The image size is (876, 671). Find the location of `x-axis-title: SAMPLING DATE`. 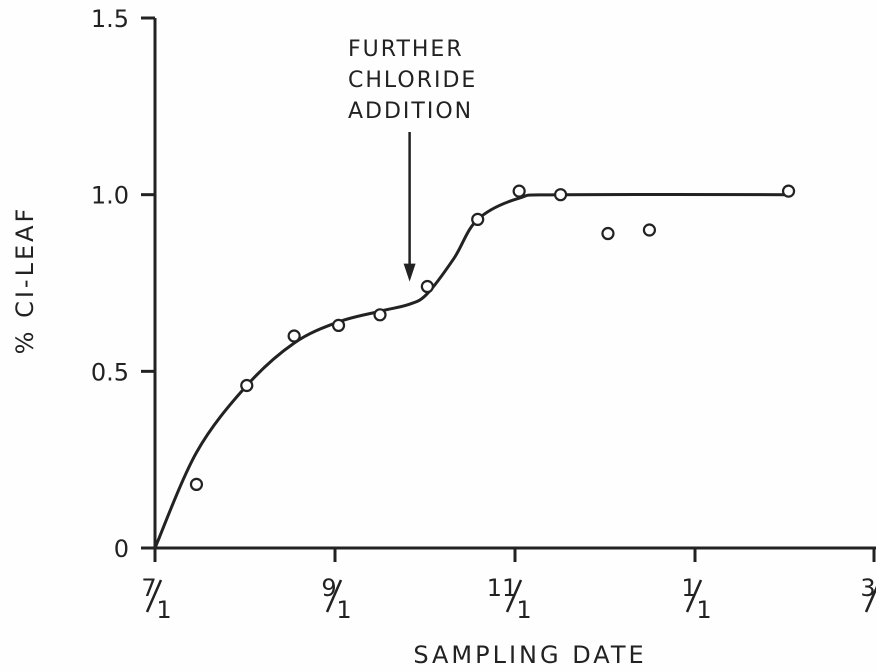

x-axis-title: SAMPLING DATE is located at coordinates (529, 655).